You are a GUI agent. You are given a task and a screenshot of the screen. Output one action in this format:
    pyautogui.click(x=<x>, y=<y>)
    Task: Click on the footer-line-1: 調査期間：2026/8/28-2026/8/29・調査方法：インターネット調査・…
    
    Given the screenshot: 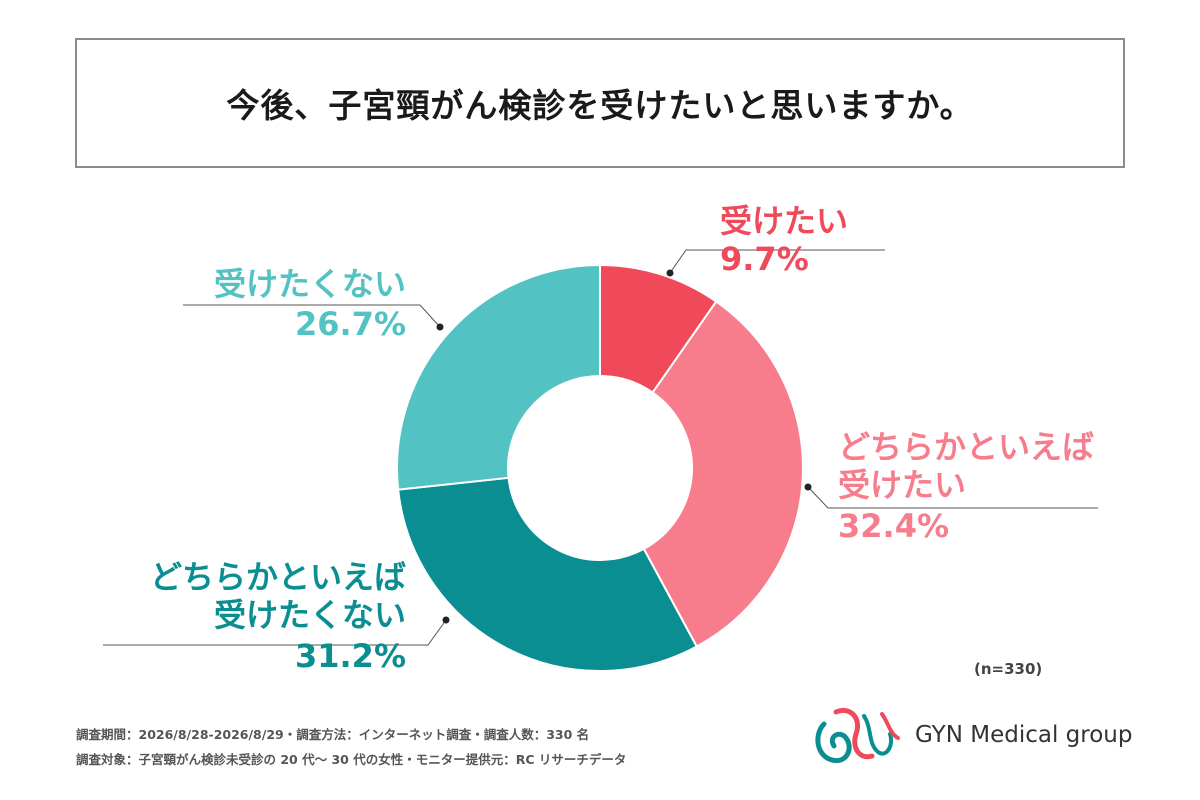 What is the action you would take?
    pyautogui.click(x=333, y=734)
    